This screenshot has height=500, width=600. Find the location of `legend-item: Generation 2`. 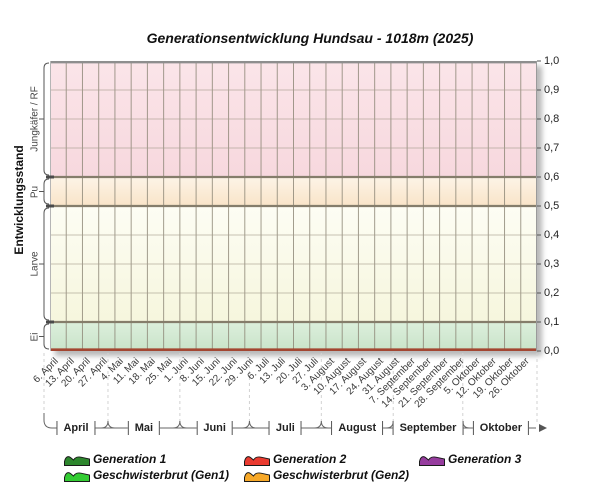

legend-item: Generation 2 is located at coordinates (295, 459).